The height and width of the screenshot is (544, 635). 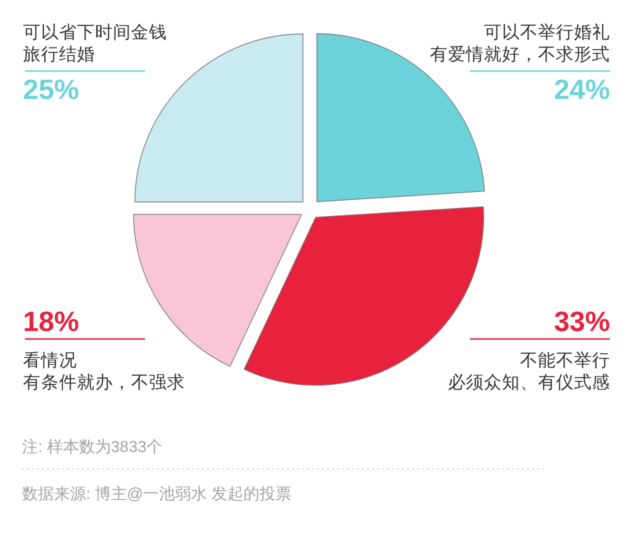 What do you see at coordinates (92, 447) in the screenshot?
I see `text: 注: 样本数为3833个` at bounding box center [92, 447].